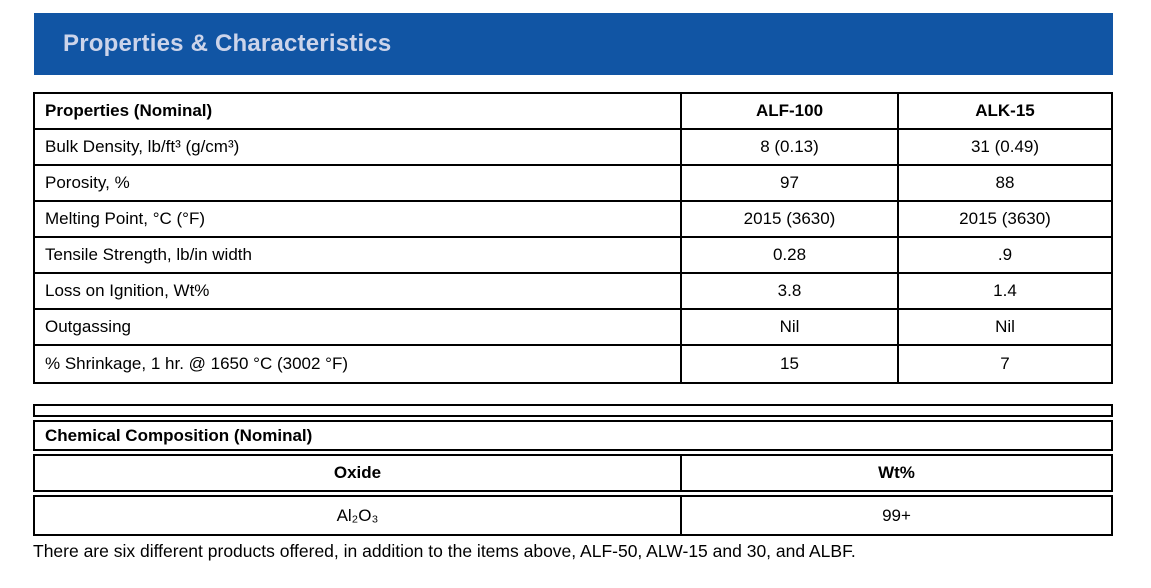 Image resolution: width=1151 pixels, height=588 pixels. Describe the element at coordinates (790, 183) in the screenshot. I see `alf100-value: 97` at that location.